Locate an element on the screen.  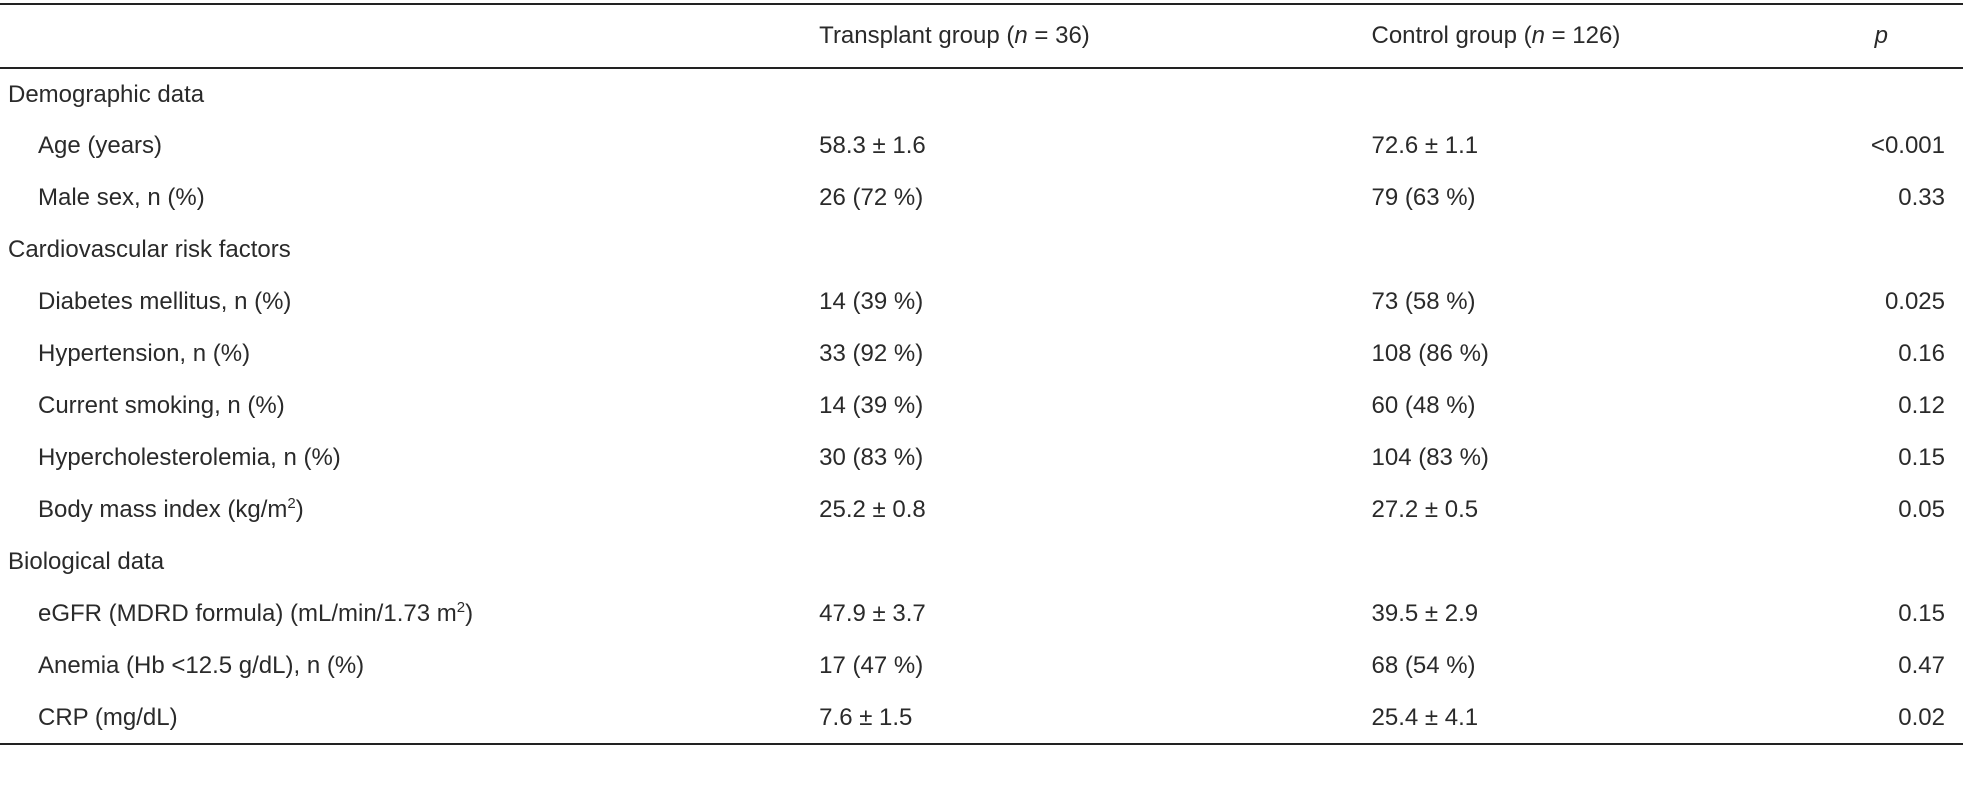
row-label-cell: Age (years) is located at coordinates (409, 146).